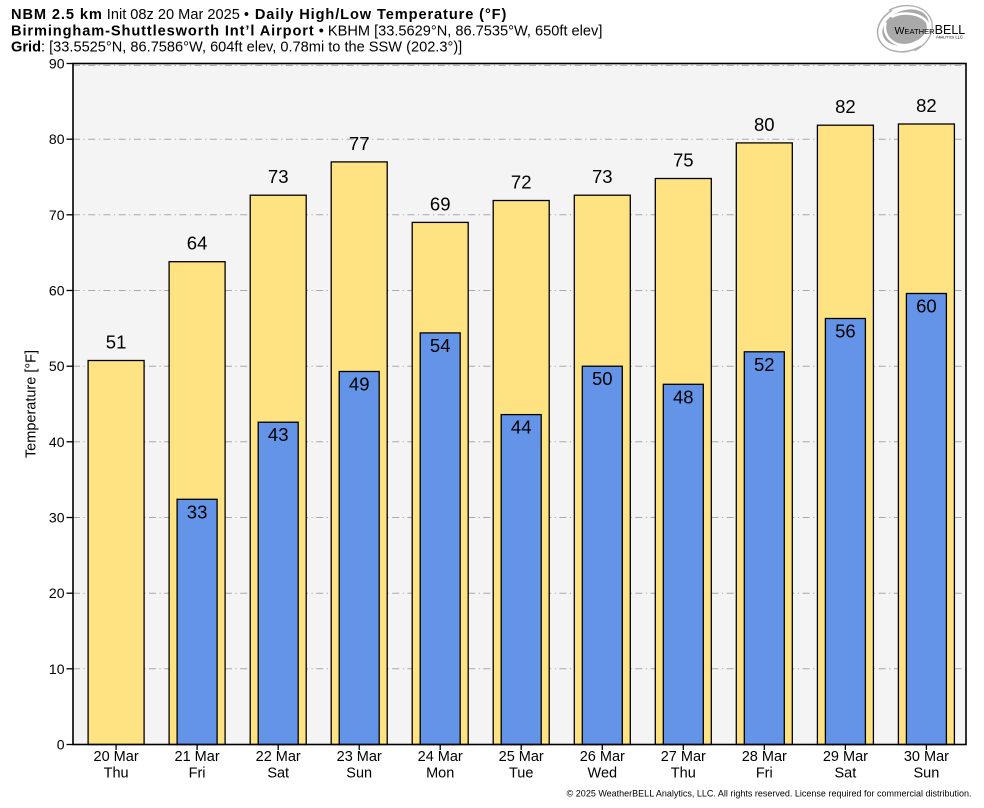 The width and height of the screenshot is (984, 808). What do you see at coordinates (521, 427) in the screenshot?
I see `svg-text: 44` at bounding box center [521, 427].